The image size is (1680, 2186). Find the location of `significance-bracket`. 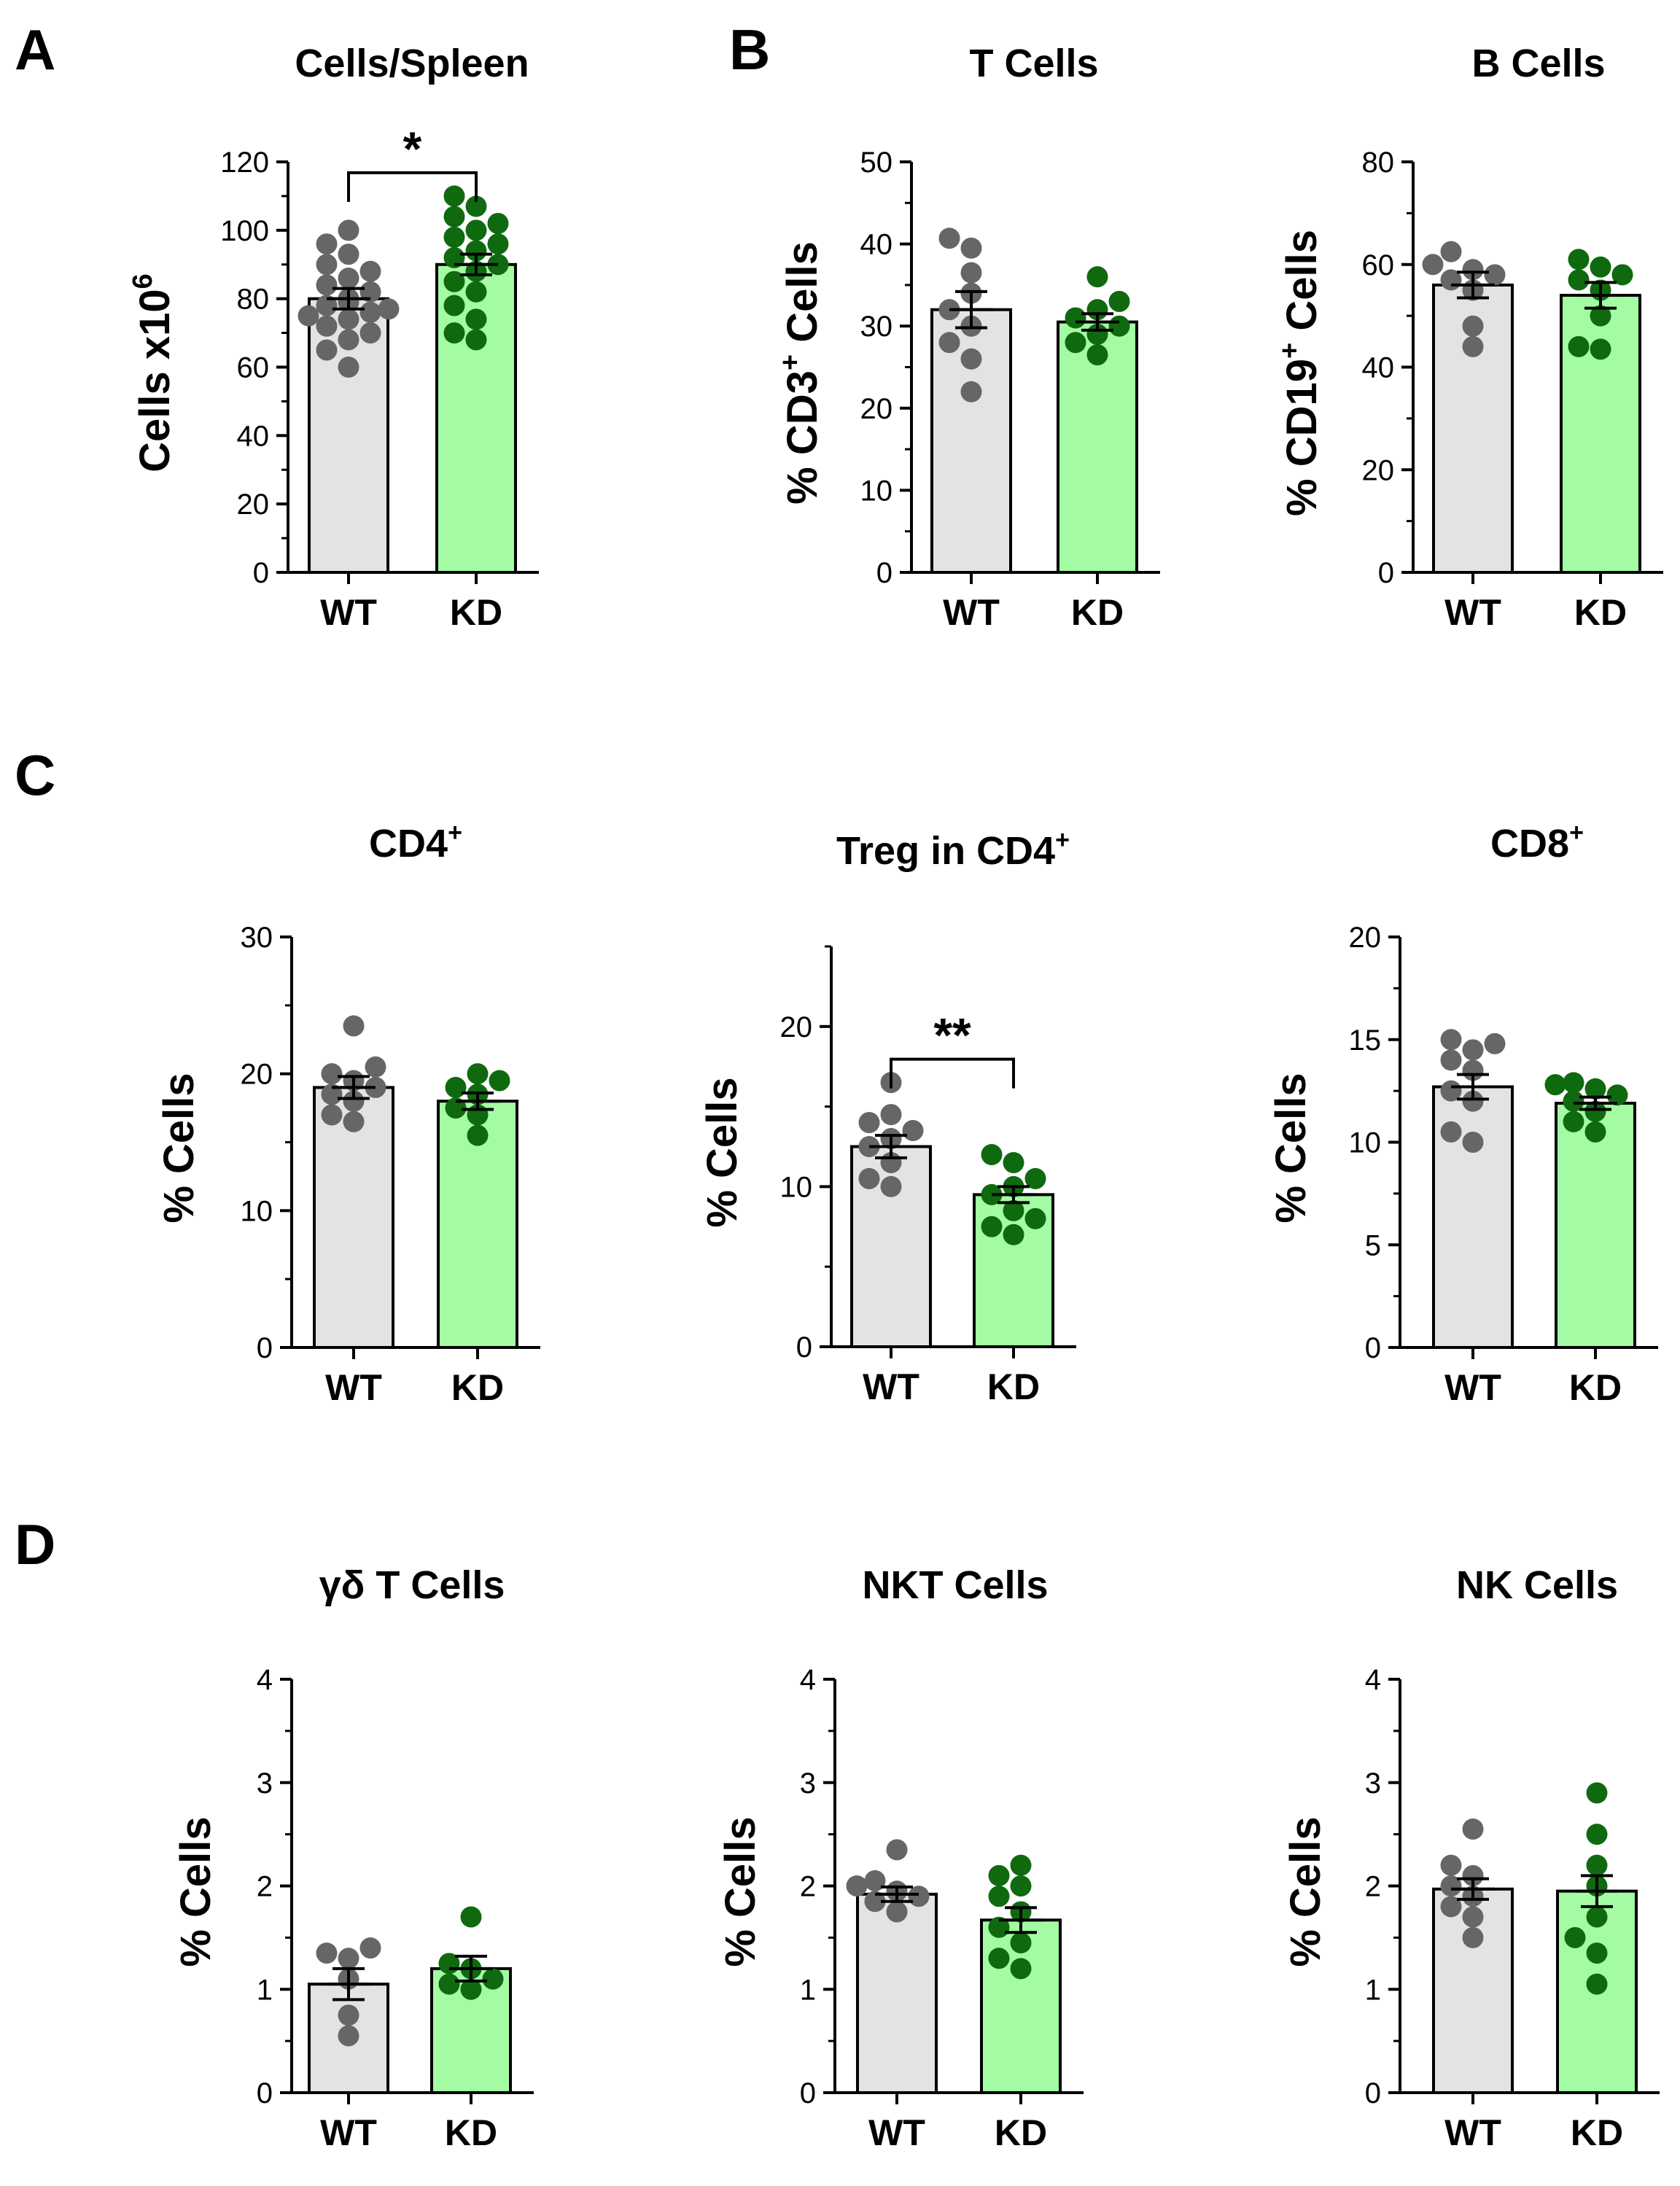

significance-bracket is located at coordinates (412, 186).